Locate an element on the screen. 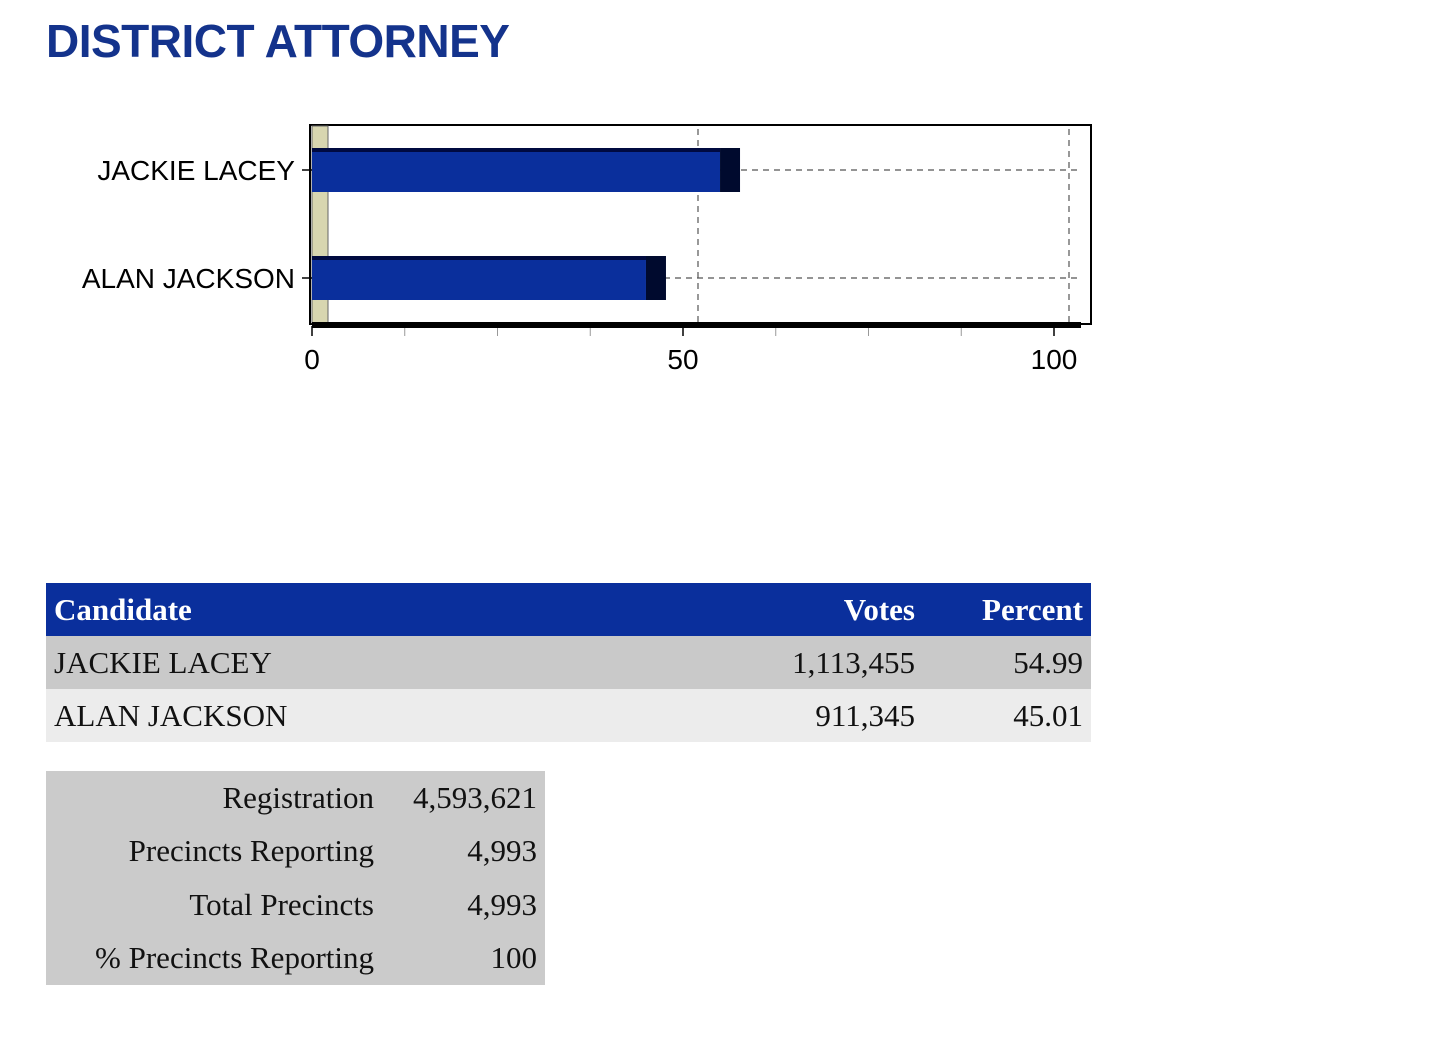 This screenshot has height=1042, width=1440. x-axis-line is located at coordinates (696, 325).